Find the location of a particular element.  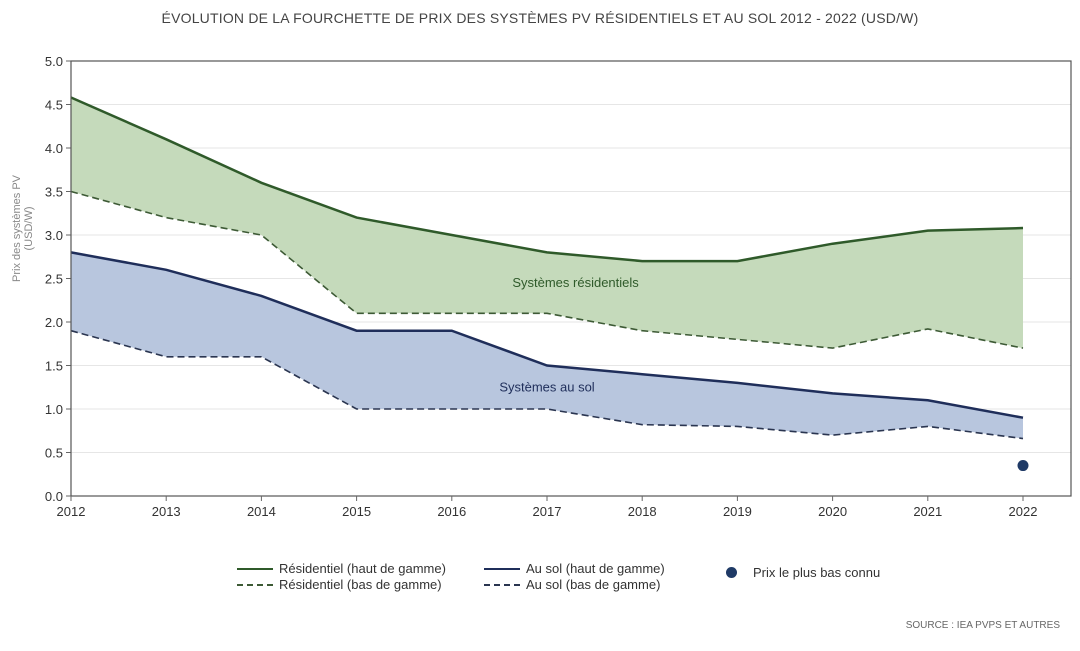

y-tick-label: 1.0 is located at coordinates (54, 409).